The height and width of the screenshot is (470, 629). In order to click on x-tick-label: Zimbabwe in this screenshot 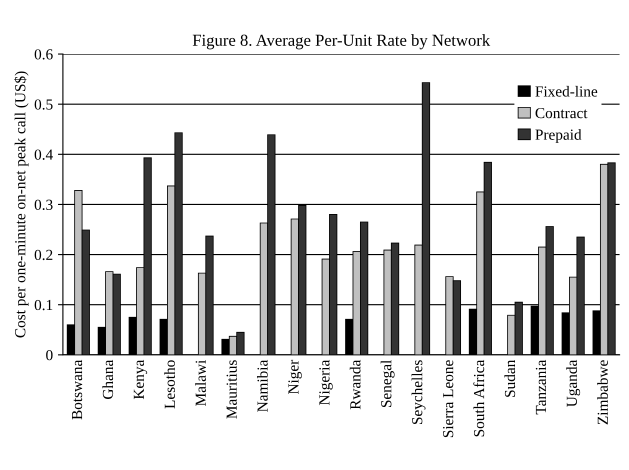, I will do `click(602, 392)`.